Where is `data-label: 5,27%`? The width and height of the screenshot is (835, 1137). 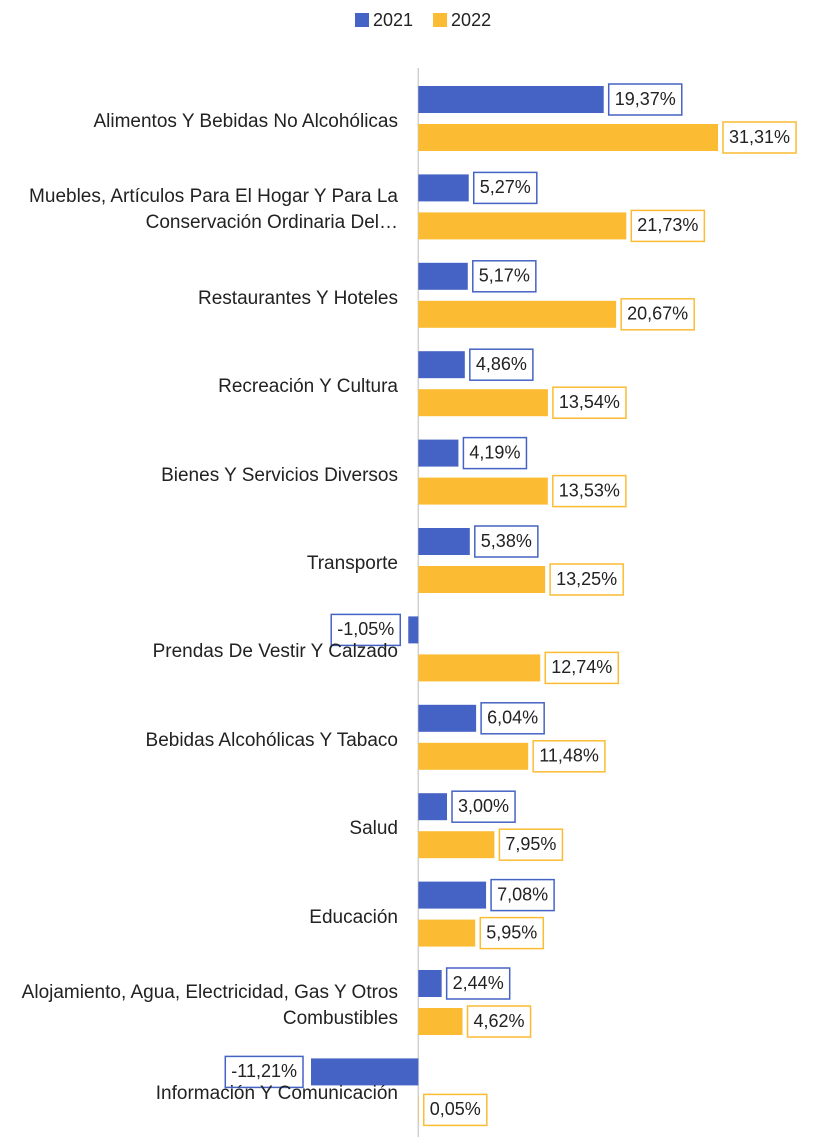 data-label: 5,27% is located at coordinates (505, 188).